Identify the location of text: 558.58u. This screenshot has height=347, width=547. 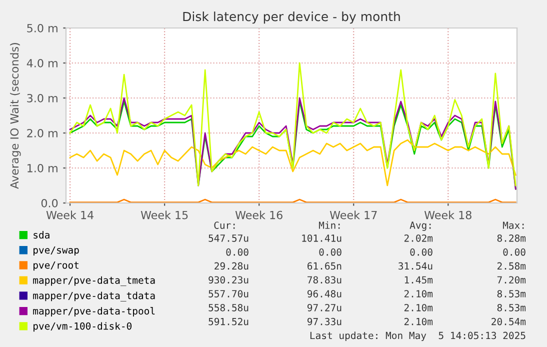
(228, 308).